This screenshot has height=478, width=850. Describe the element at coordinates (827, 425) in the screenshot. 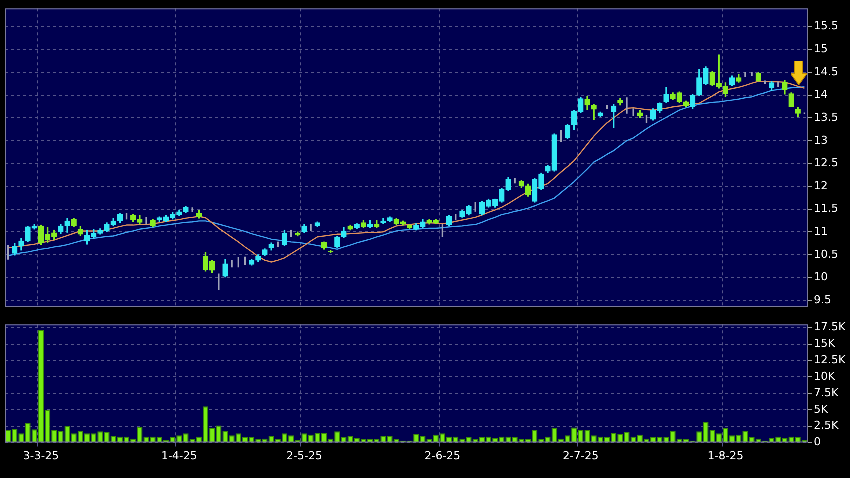

I see `y-tick-label: 2.5K` at that location.